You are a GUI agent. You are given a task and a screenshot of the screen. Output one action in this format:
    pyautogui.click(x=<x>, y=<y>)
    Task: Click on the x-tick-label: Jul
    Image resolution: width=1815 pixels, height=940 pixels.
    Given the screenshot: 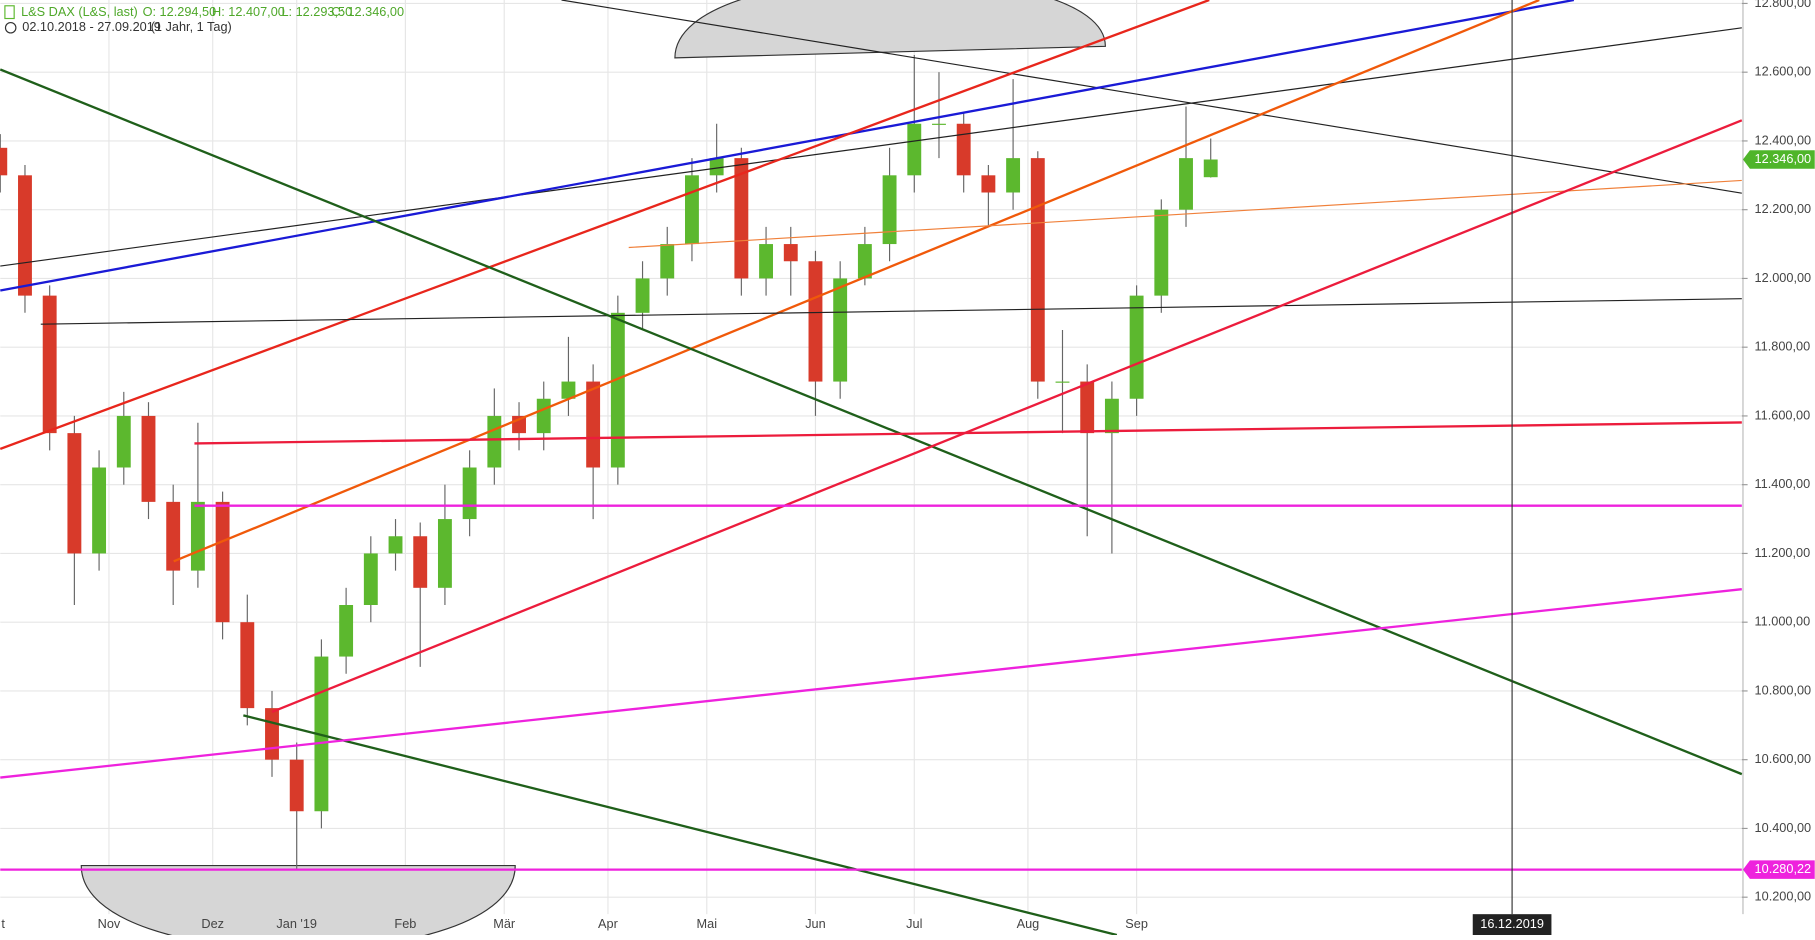 What is the action you would take?
    pyautogui.click(x=914, y=923)
    